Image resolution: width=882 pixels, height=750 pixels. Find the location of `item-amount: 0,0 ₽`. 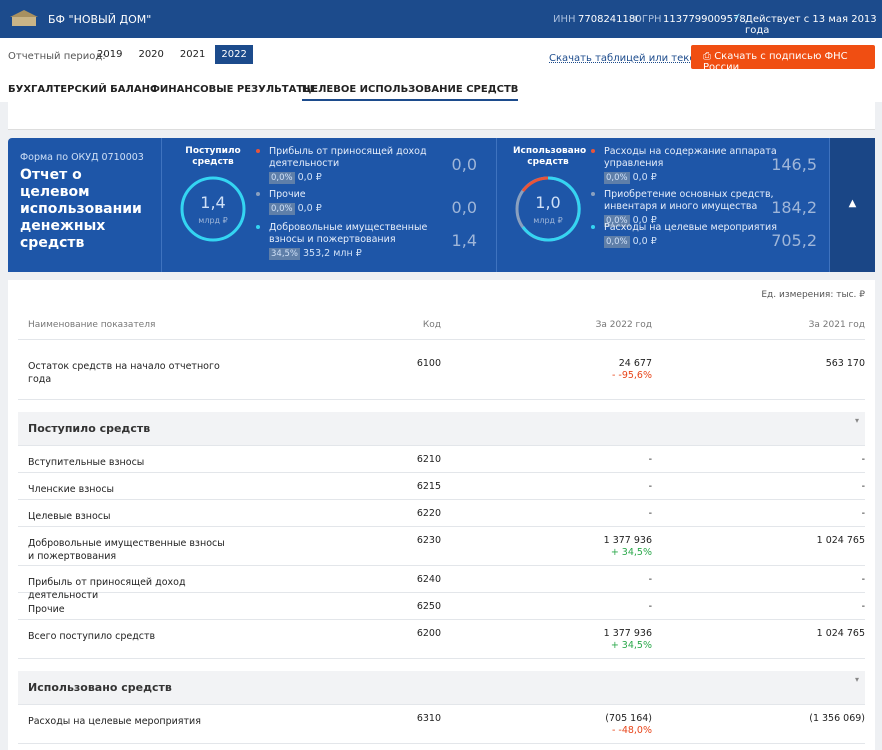

item-amount: 0,0 ₽ is located at coordinates (644, 177).